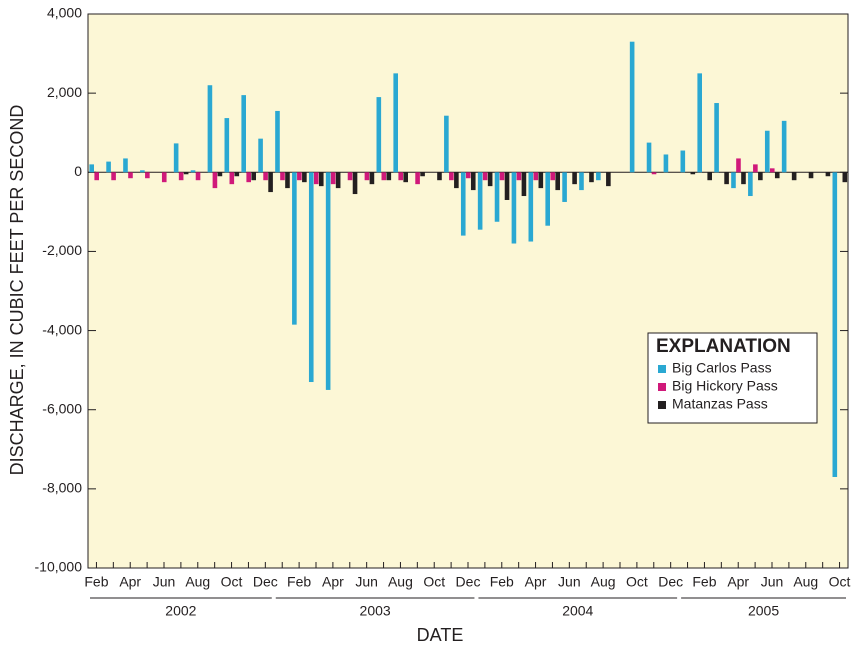 The image size is (862, 650). Describe the element at coordinates (722, 368) in the screenshot. I see `legend-label: Big Carlos Pass` at that location.